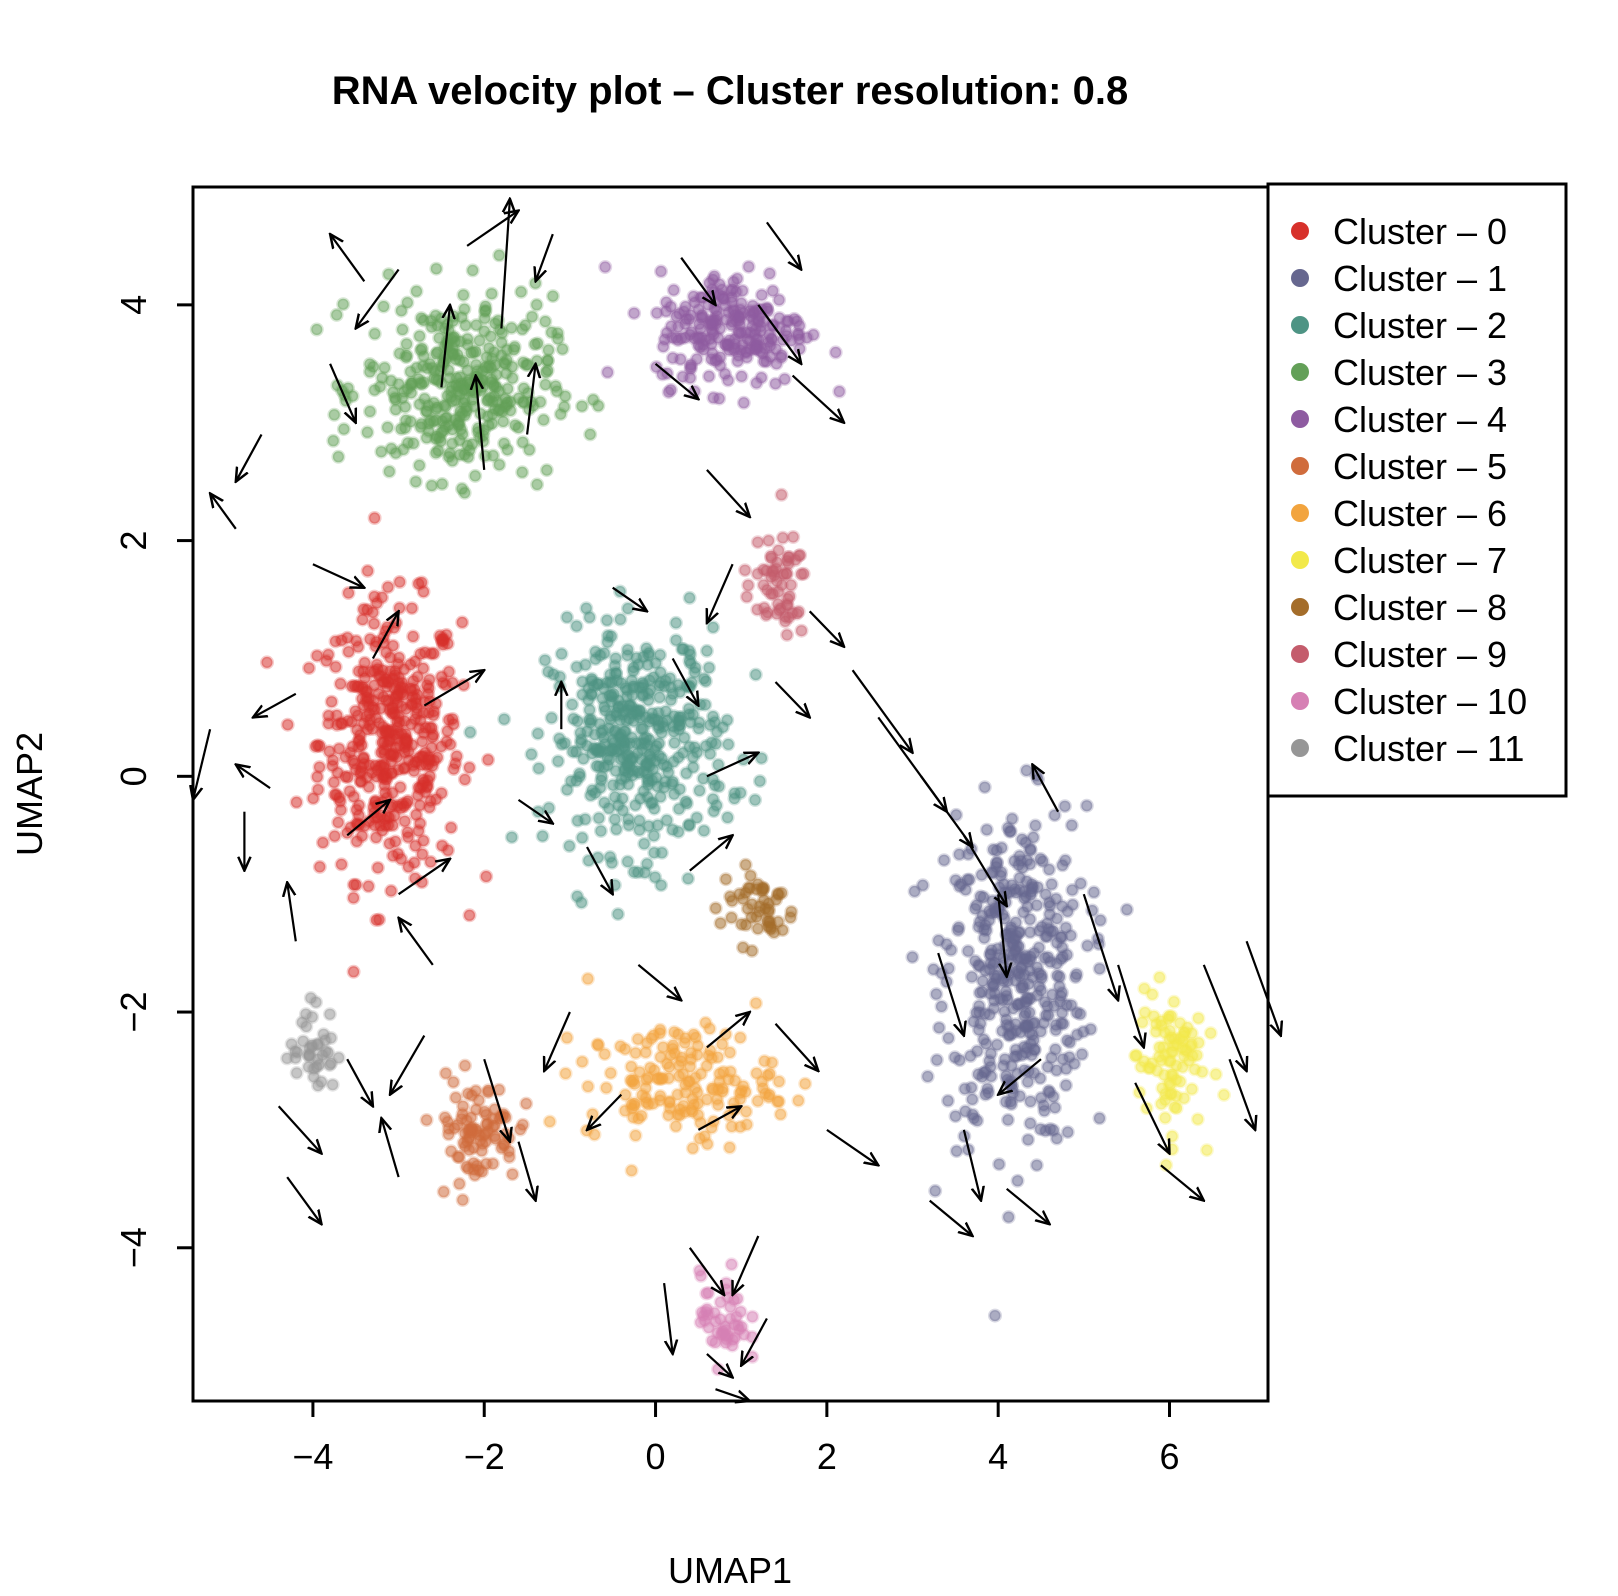  What do you see at coordinates (1399, 419) in the screenshot?
I see `legend-item: Cluster – 4` at bounding box center [1399, 419].